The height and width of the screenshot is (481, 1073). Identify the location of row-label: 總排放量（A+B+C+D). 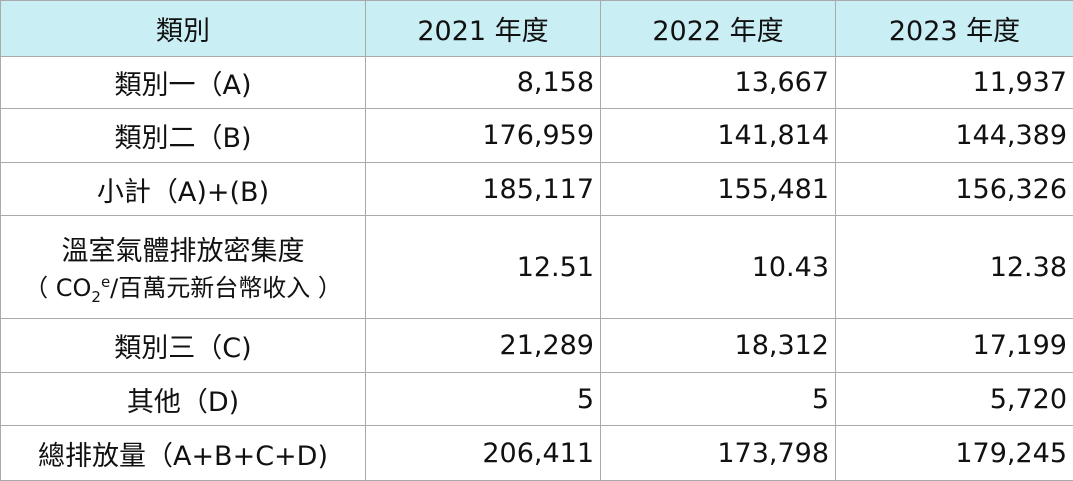
(183, 453).